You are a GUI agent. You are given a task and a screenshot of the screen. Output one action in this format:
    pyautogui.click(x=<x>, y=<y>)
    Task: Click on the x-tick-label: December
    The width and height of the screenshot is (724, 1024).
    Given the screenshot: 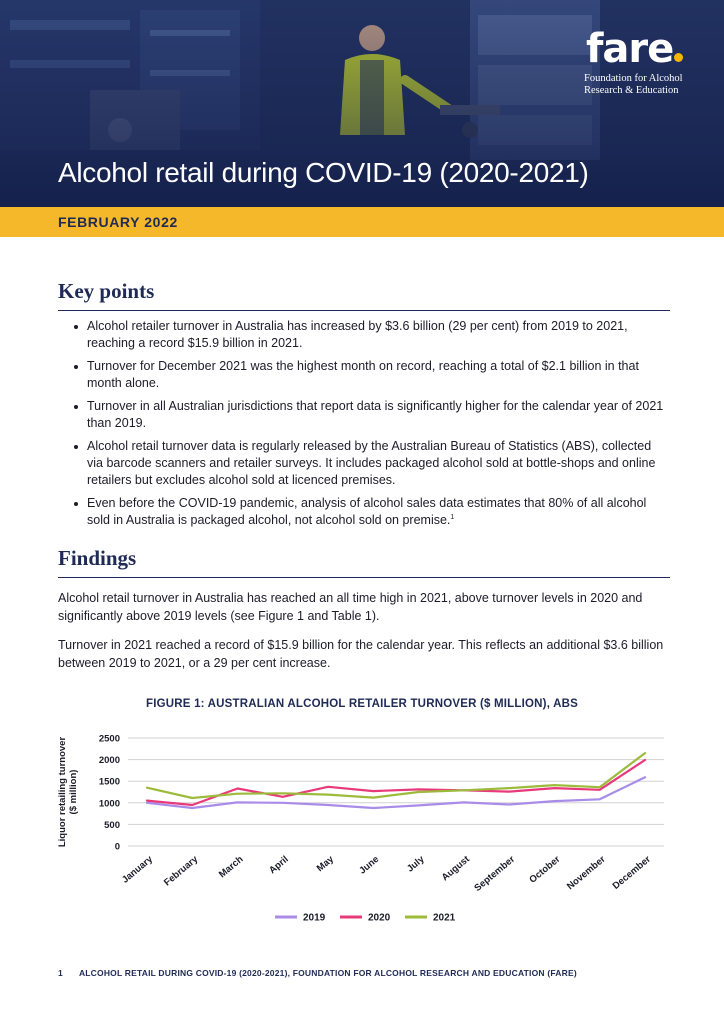 What is the action you would take?
    pyautogui.click(x=632, y=873)
    